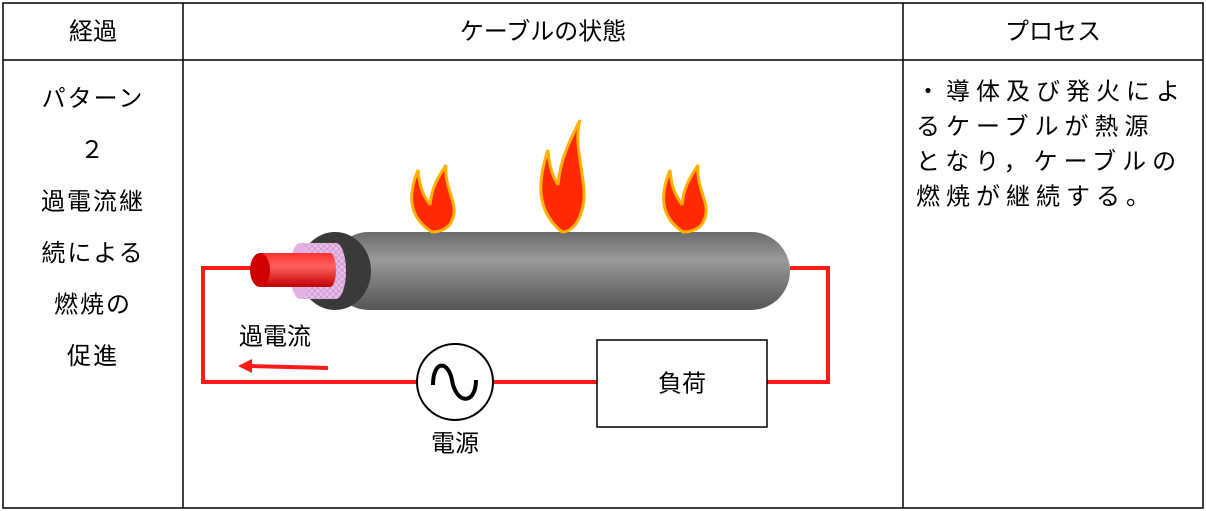  Describe the element at coordinates (1035, 127) in the screenshot. I see `cell-line: るケーブルが熱源` at that location.